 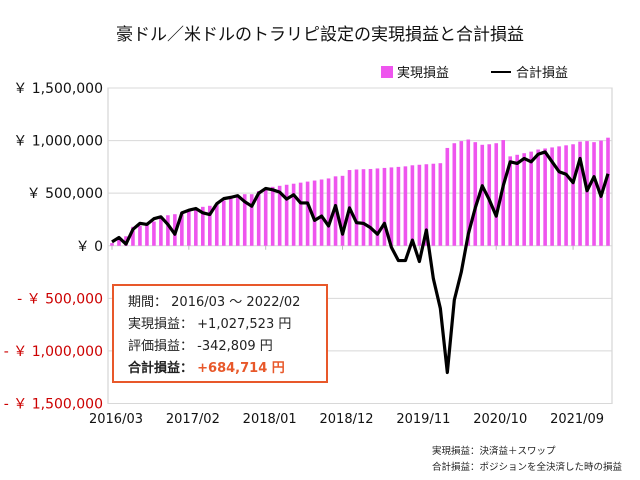 I want to click on x-tick-label: 2020/10, so click(x=500, y=419).